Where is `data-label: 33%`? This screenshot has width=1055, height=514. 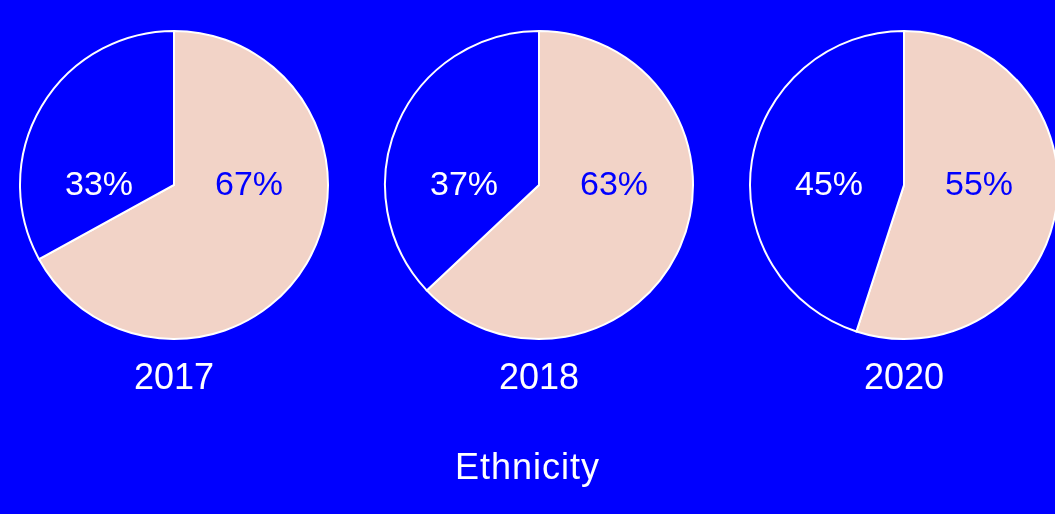 data-label: 33% is located at coordinates (99, 183).